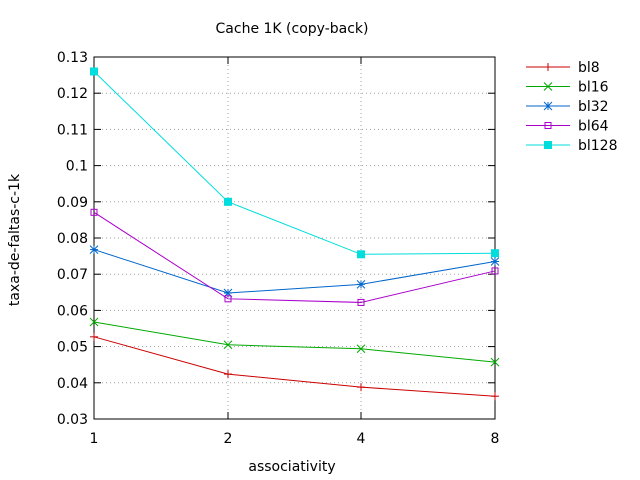  Describe the element at coordinates (72, 239) in the screenshot. I see `y-tick-label: 0.08` at that location.